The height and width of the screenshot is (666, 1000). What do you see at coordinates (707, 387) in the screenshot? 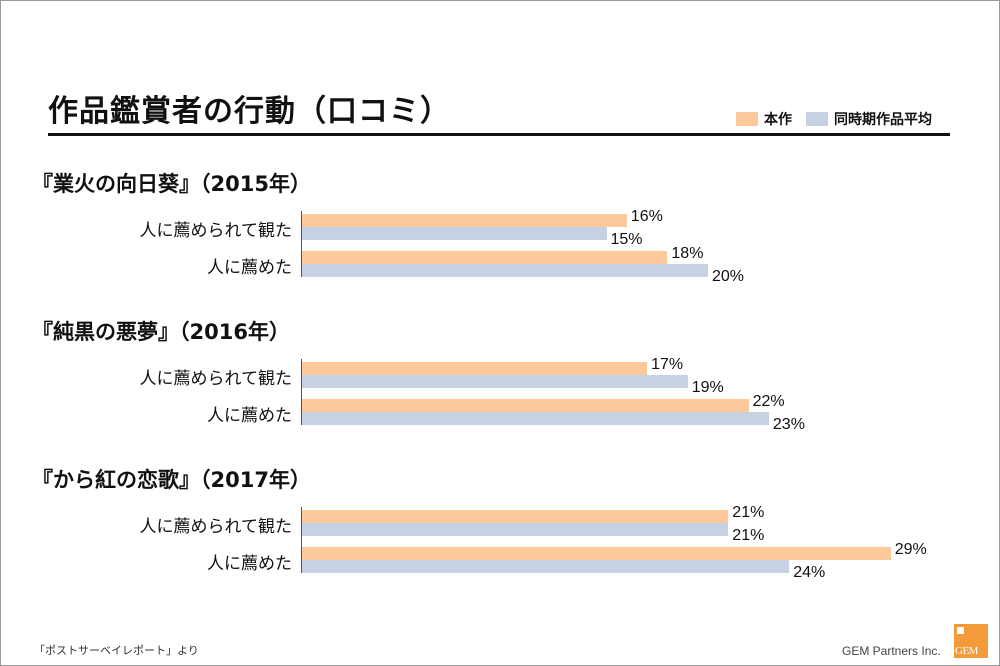
I see `data-label: 19%` at bounding box center [707, 387].